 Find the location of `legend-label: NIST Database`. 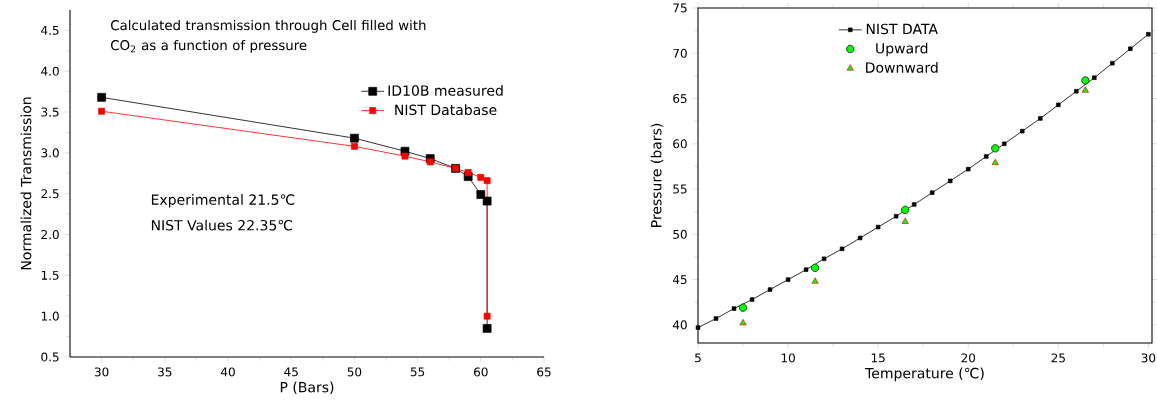

legend-label: NIST Database is located at coordinates (446, 110).